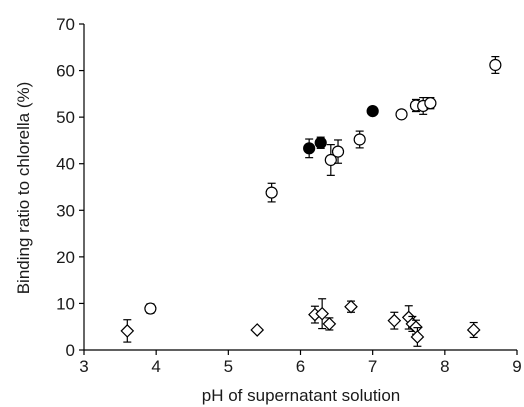 The width and height of the screenshot is (524, 407). Describe the element at coordinates (300, 366) in the screenshot. I see `x-tick-label: 6` at that location.